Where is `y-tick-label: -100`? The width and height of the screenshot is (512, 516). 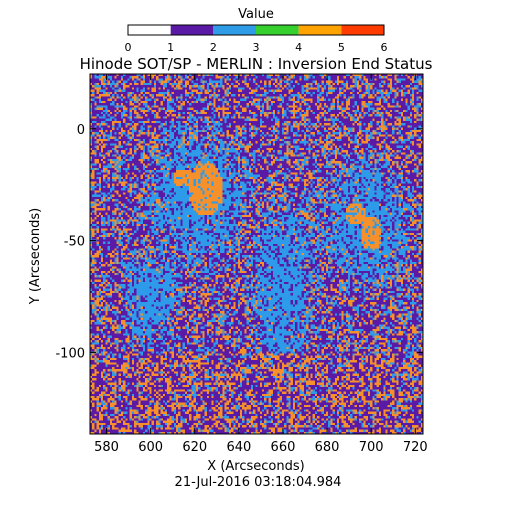
y-tick-label: -100 is located at coordinates (70, 353).